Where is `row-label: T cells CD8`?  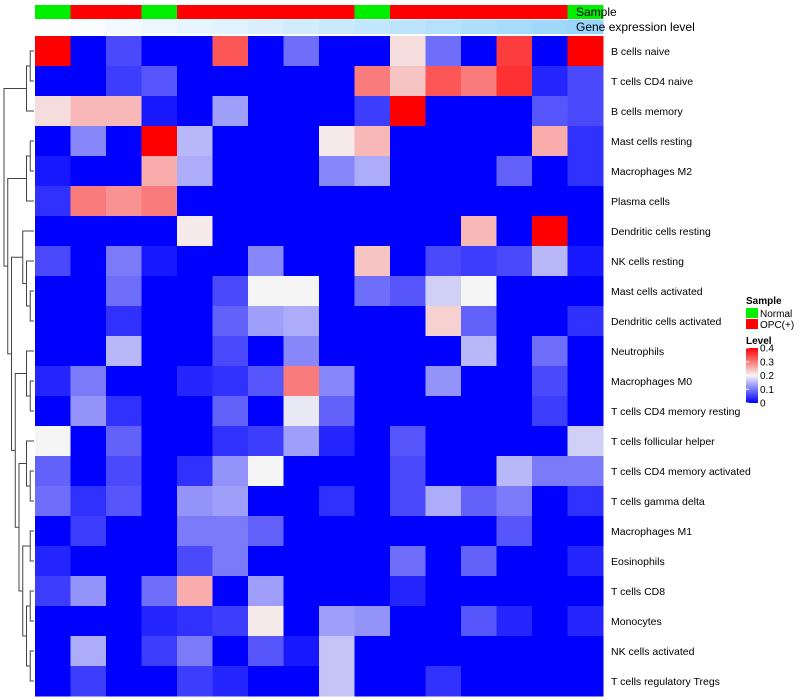 row-label: T cells CD8 is located at coordinates (638, 592).